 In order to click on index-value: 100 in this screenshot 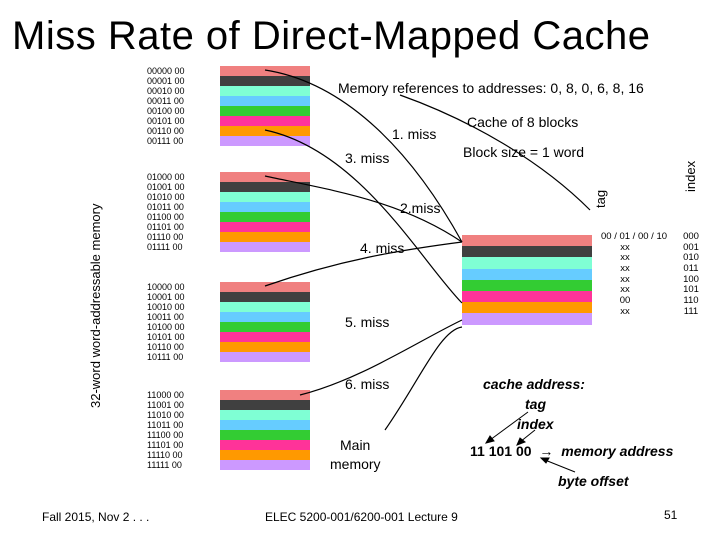, I will do `click(691, 279)`.